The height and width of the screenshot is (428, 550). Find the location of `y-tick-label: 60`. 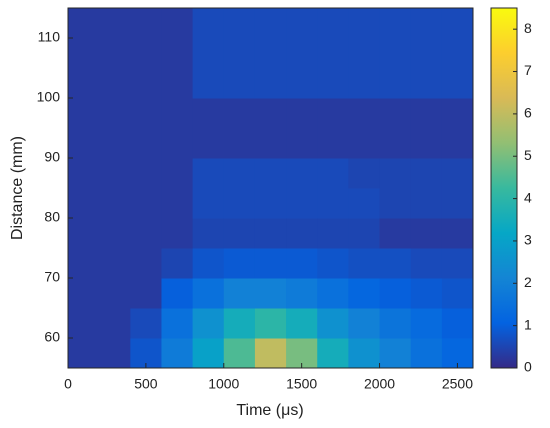

y-tick-label: 60 is located at coordinates (52, 337).